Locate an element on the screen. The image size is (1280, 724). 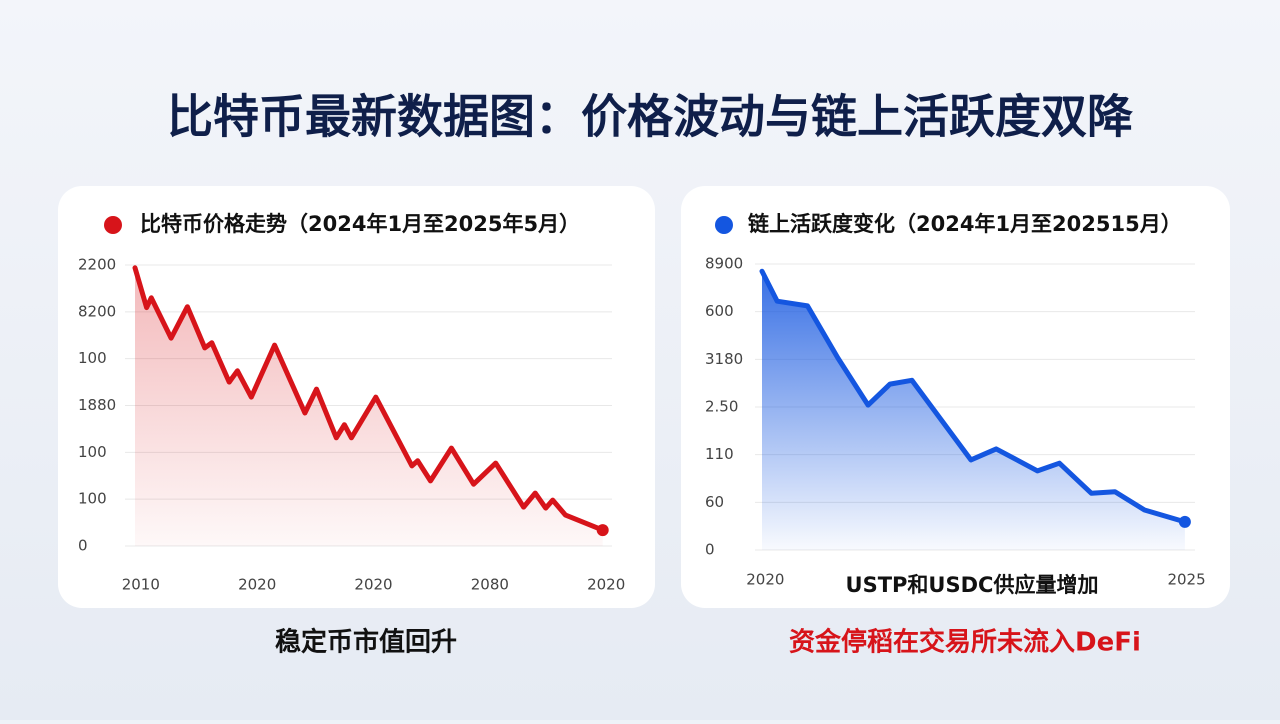
annotation: USTP和USDC供应量增加 is located at coordinates (972, 585).